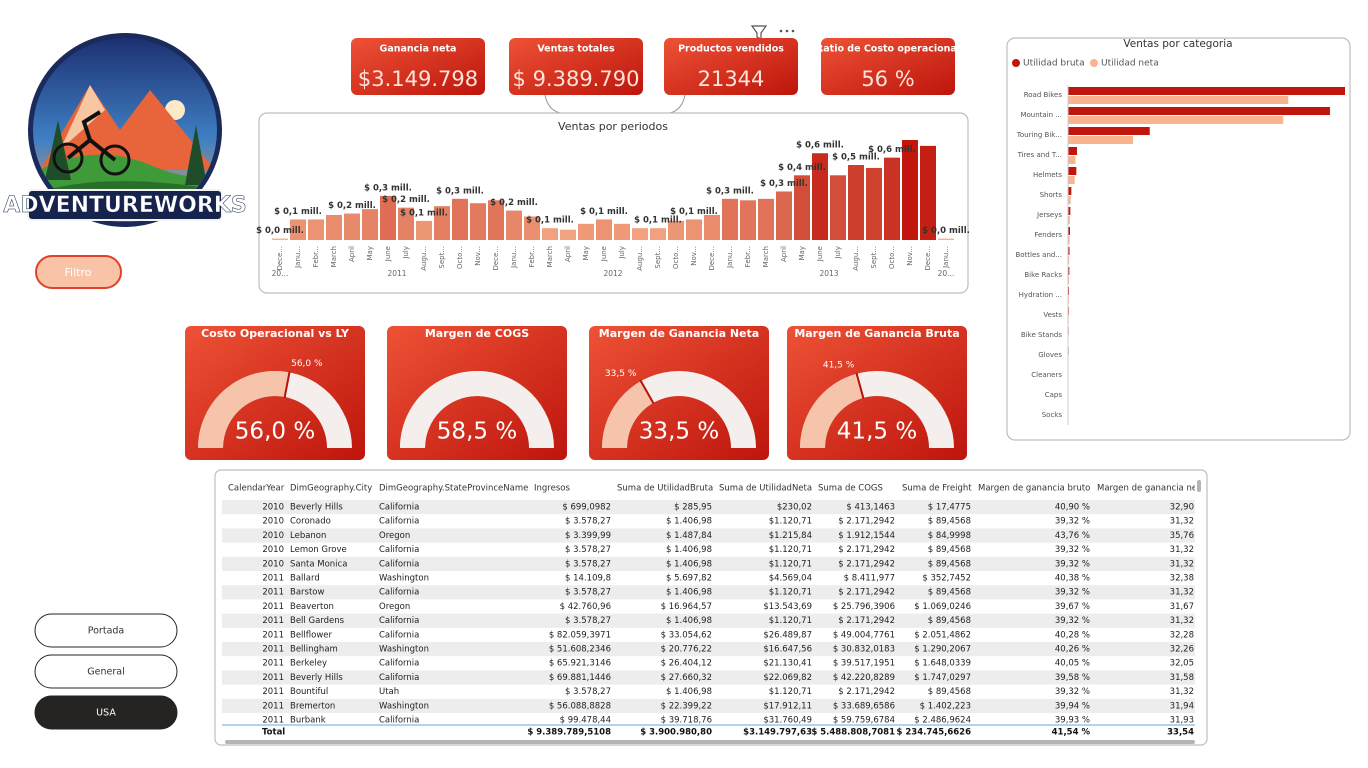 The width and height of the screenshot is (1368, 768). I want to click on table-cell: $ 1.402,223, so click(945, 706).